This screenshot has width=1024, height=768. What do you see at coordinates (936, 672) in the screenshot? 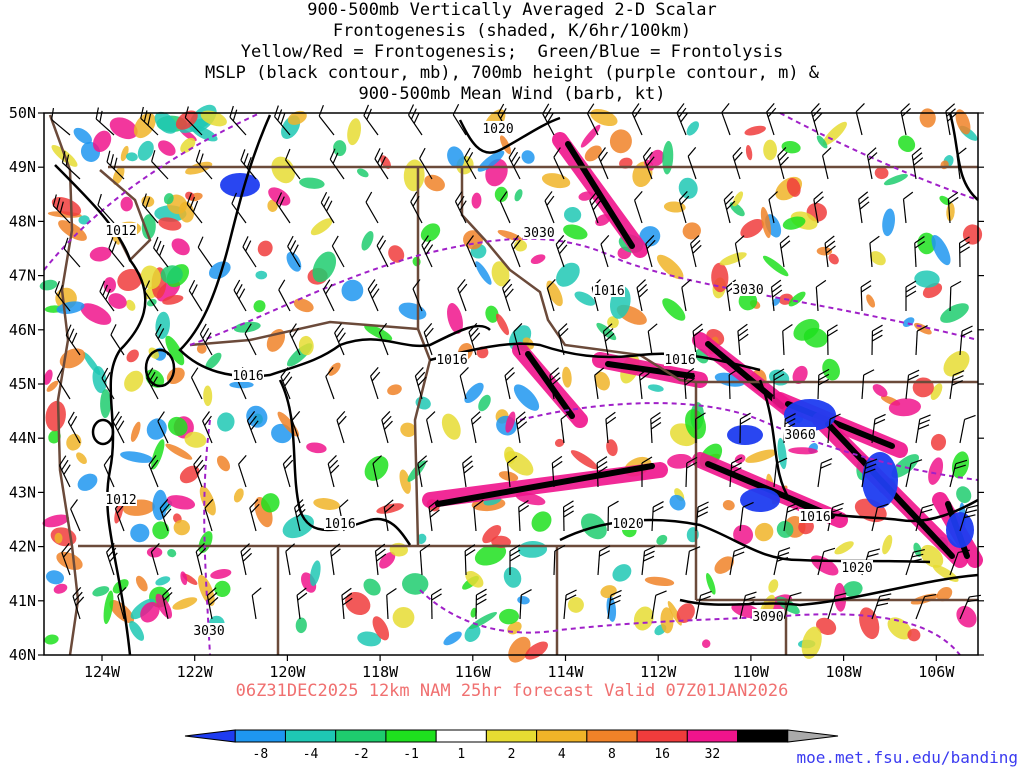
I see `lon-label: 106W` at bounding box center [936, 672].